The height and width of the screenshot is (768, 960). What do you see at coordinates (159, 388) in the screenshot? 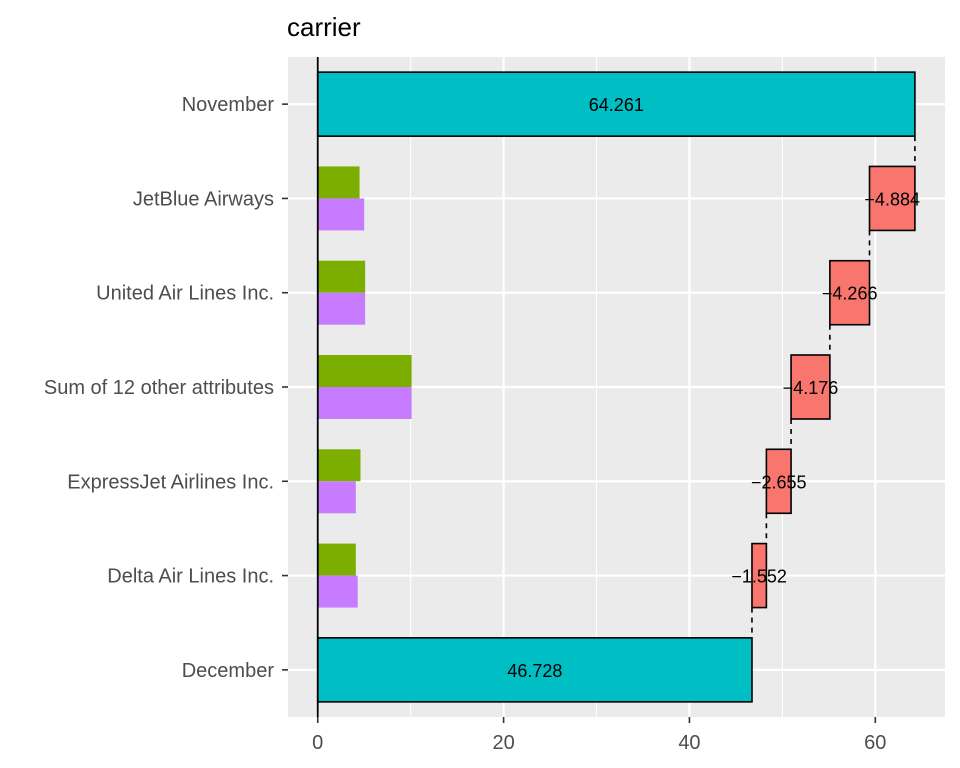
I see `y-tick-label: Sum of 12 other attributes` at bounding box center [159, 388].